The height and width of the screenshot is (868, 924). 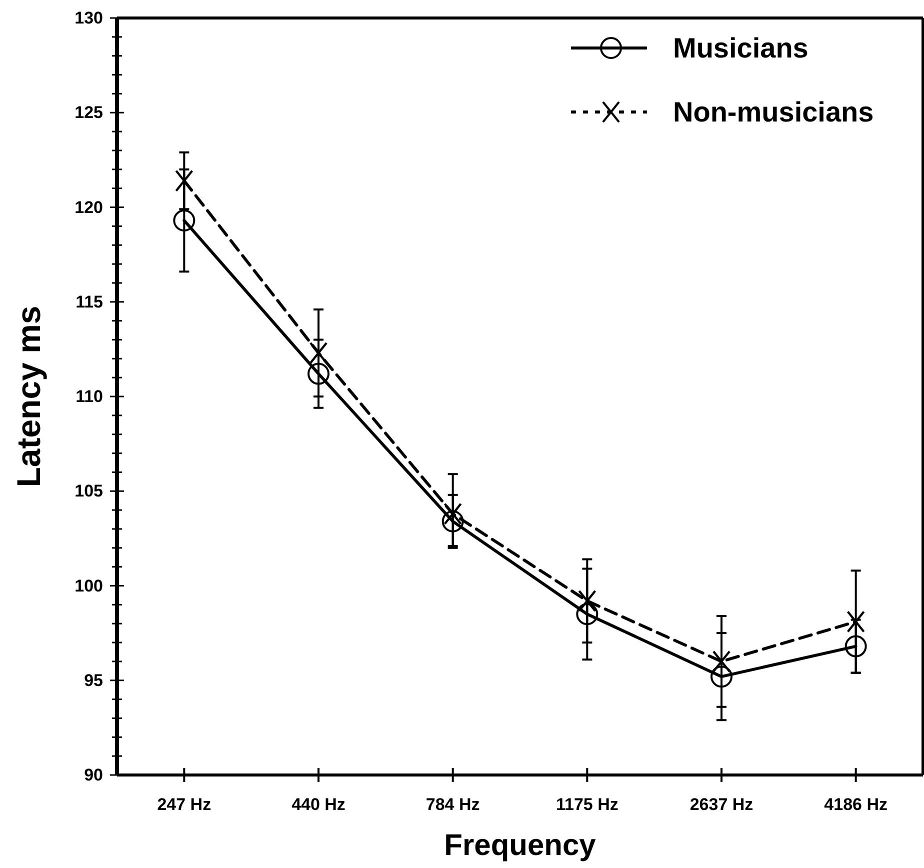 What do you see at coordinates (28, 397) in the screenshot?
I see `y-axis-title: Latency ms` at bounding box center [28, 397].